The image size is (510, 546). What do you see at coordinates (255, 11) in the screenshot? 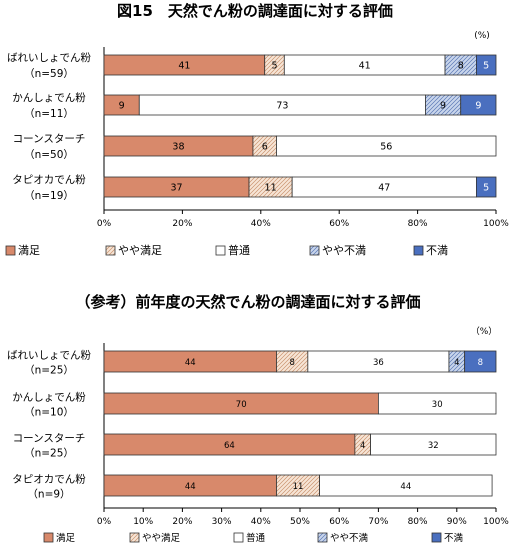
I see `chart-1-title: 図15 天然でん粉の調達面に対する評価` at bounding box center [255, 11].